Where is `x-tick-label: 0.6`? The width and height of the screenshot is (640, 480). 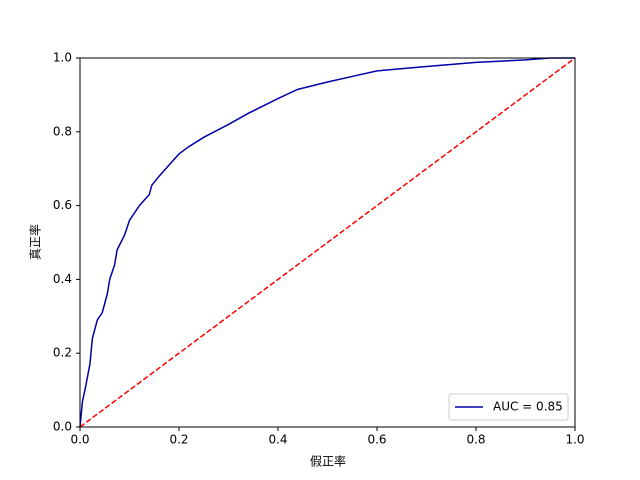 x-tick-label: 0.6 is located at coordinates (376, 440).